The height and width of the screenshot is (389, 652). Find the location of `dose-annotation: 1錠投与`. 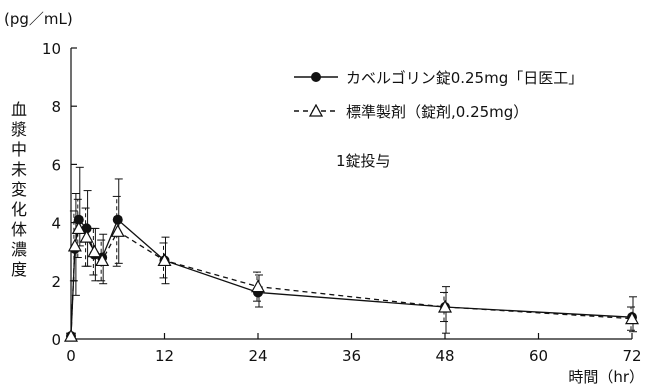

dose-annotation: 1錠投与 is located at coordinates (363, 160).